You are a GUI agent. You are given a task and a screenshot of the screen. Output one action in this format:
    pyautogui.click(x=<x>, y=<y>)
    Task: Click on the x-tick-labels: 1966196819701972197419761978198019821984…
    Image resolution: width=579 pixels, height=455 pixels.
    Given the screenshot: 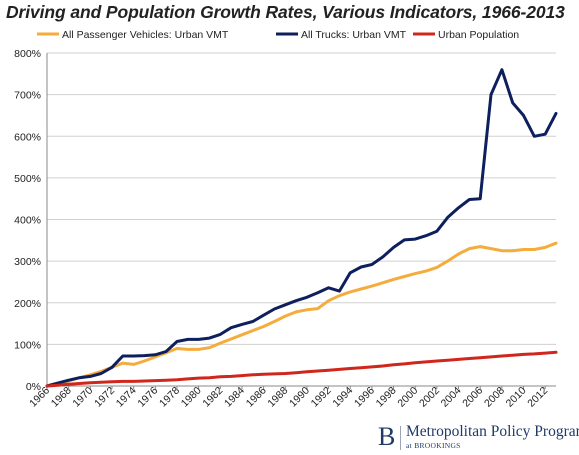 What is the action you would take?
    pyautogui.click(x=288, y=397)
    